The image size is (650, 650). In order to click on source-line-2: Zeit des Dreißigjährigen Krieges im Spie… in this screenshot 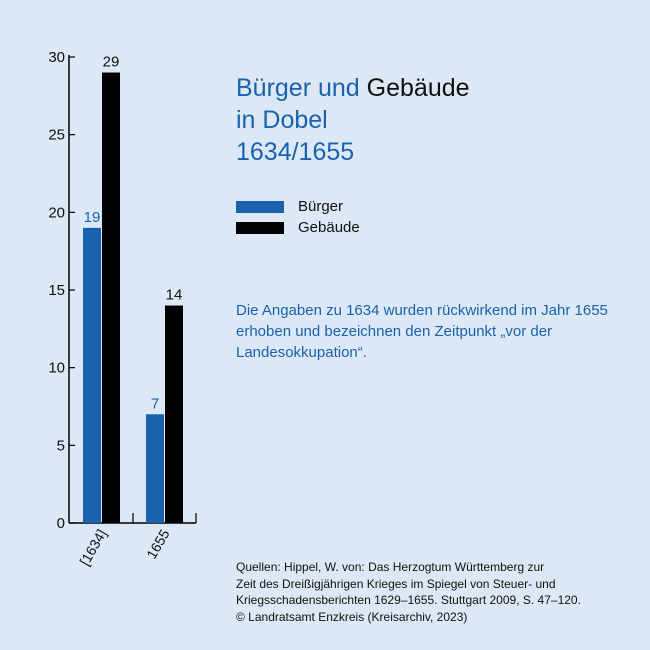, I will do `click(396, 583)`.